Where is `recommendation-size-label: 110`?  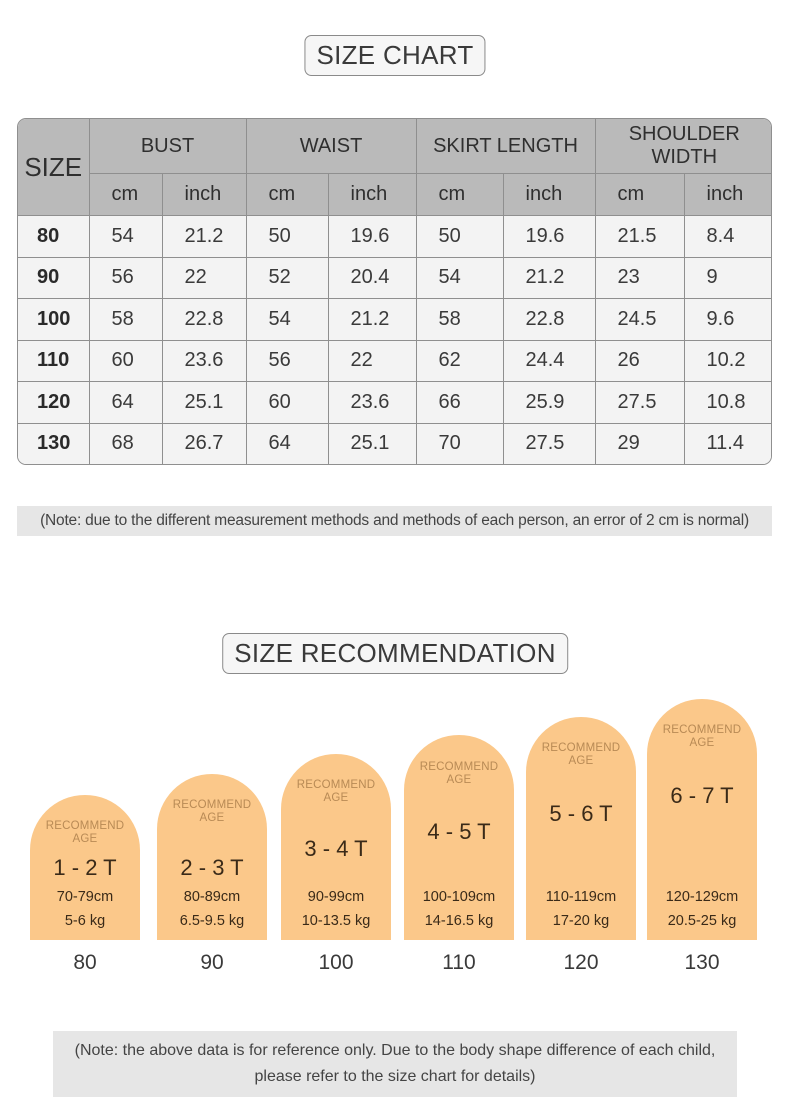 recommendation-size-label: 110 is located at coordinates (459, 962).